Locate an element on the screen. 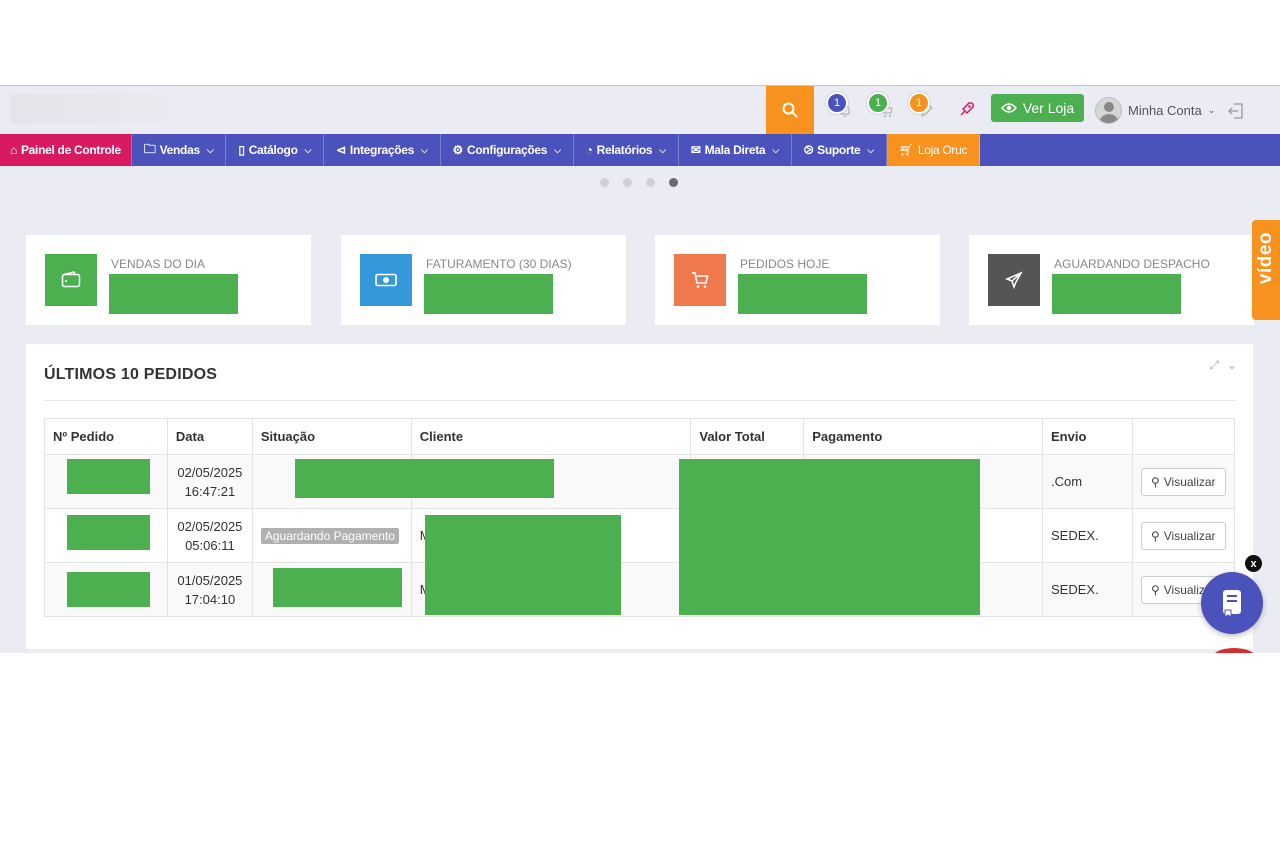 The width and height of the screenshot is (1280, 853). nav-integracoes: ⊲ Integrações ⌵ is located at coordinates (382, 150).